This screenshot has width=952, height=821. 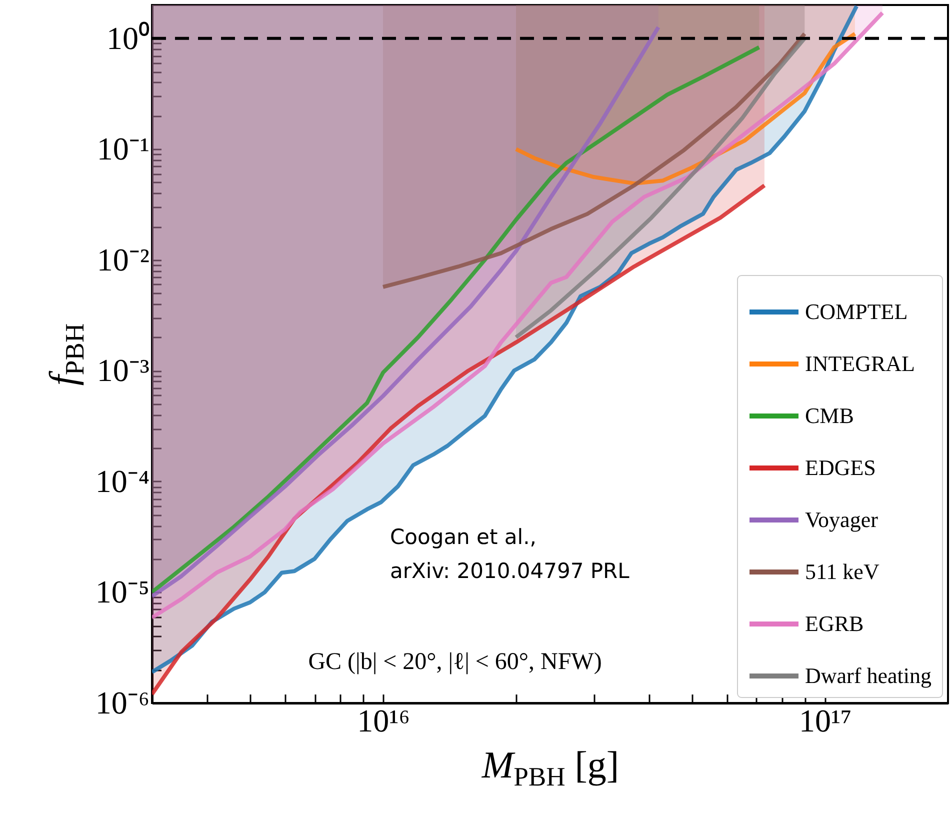 What do you see at coordinates (122, 592) in the screenshot?
I see `y-tick-label: 10⁻⁵` at bounding box center [122, 592].